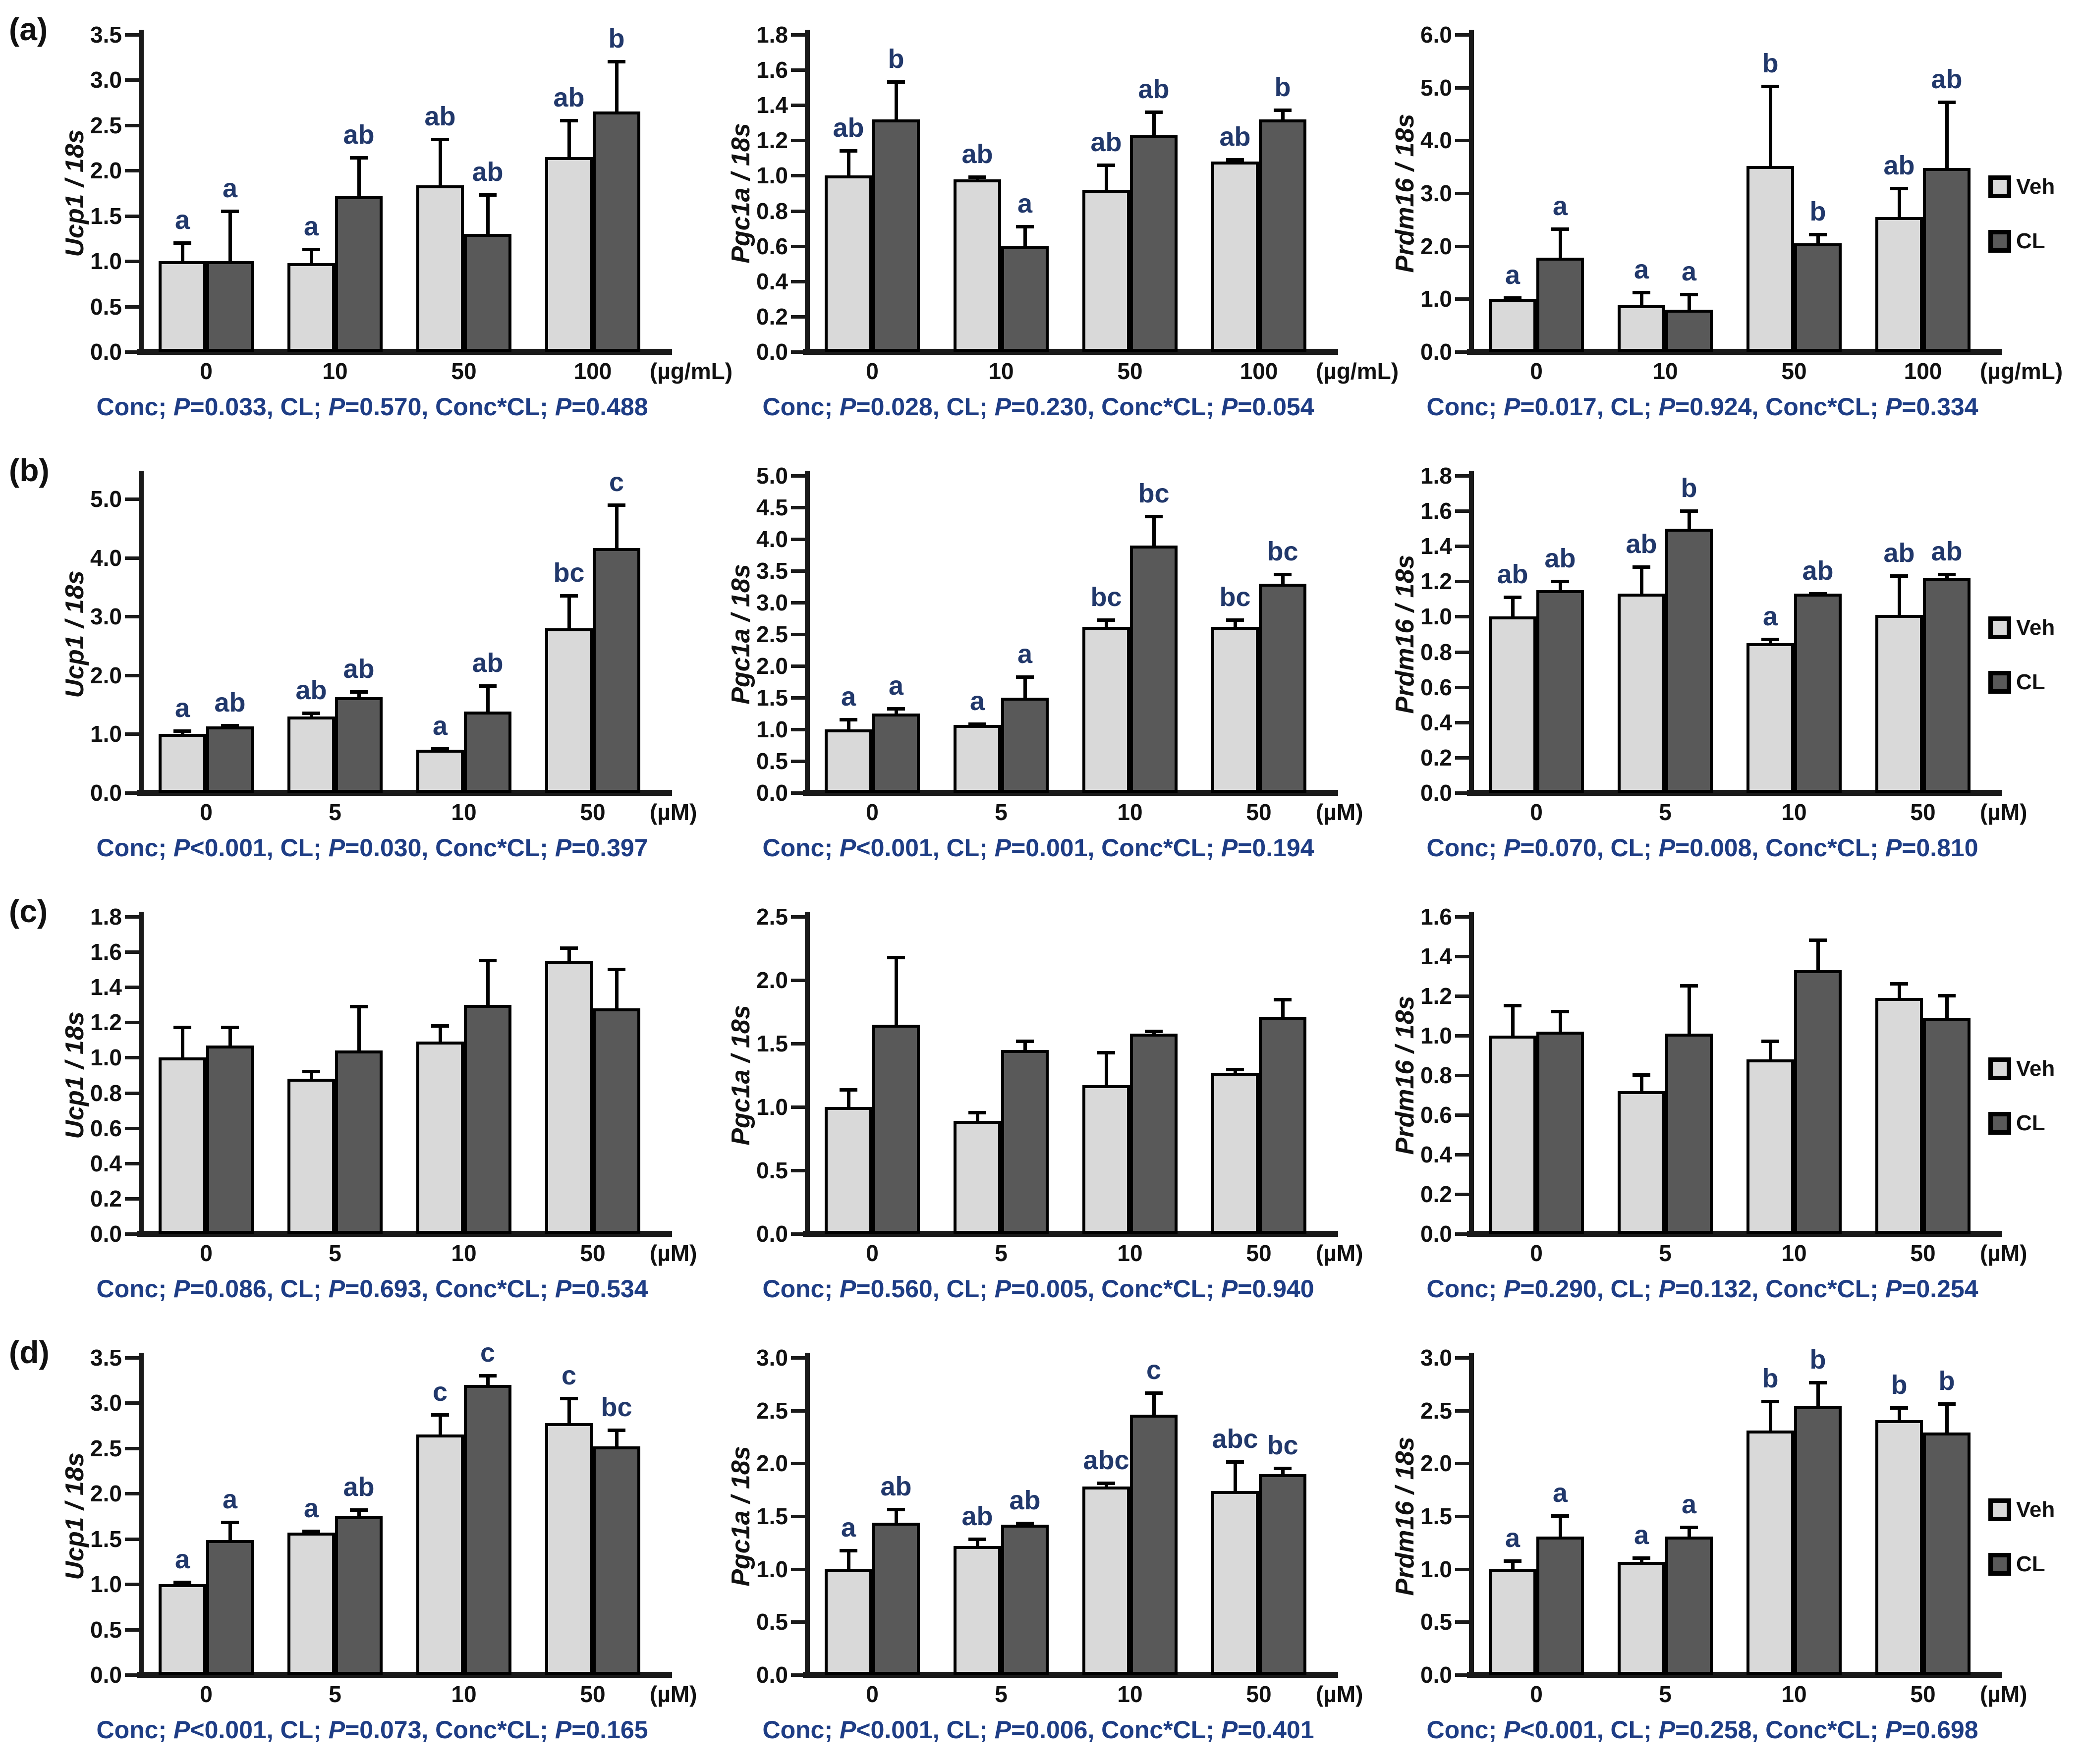 The image size is (2084, 1764). I want to click on legend-item-cl: CL, so click(2016, 1123).